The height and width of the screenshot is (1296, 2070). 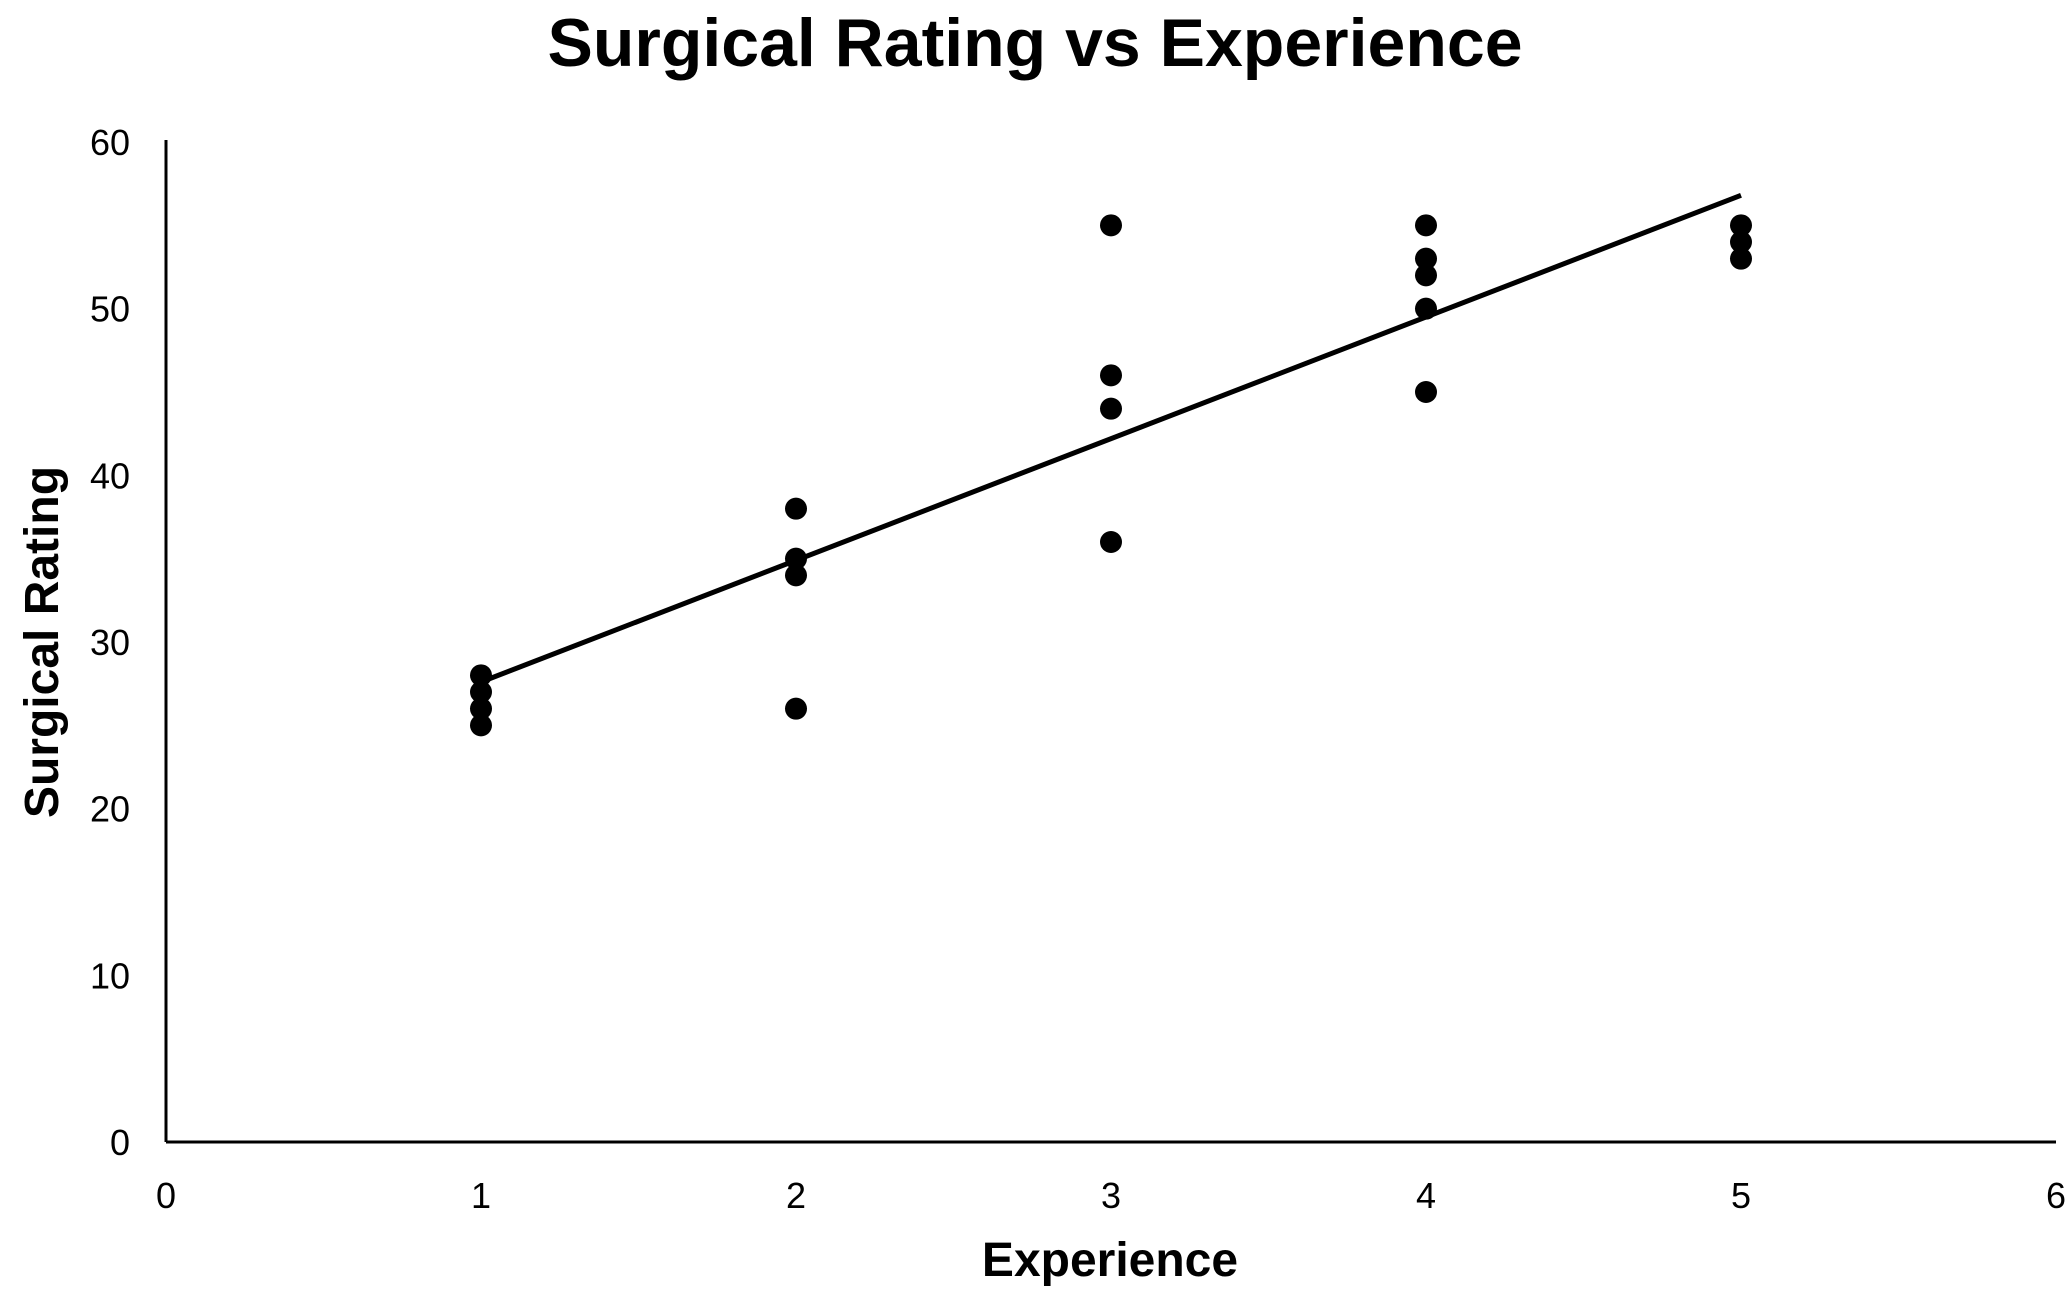 I want to click on x-tick-label: 1, so click(x=481, y=1195).